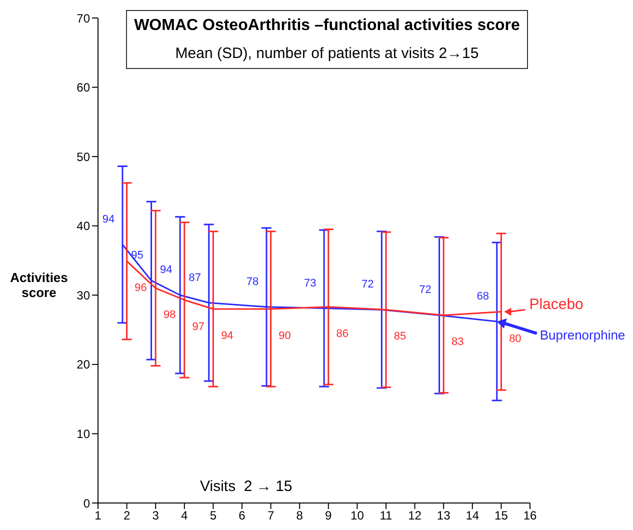 Image resolution: width=633 pixels, height=530 pixels. Describe the element at coordinates (83, 365) in the screenshot. I see `y-tick-label: 20` at that location.